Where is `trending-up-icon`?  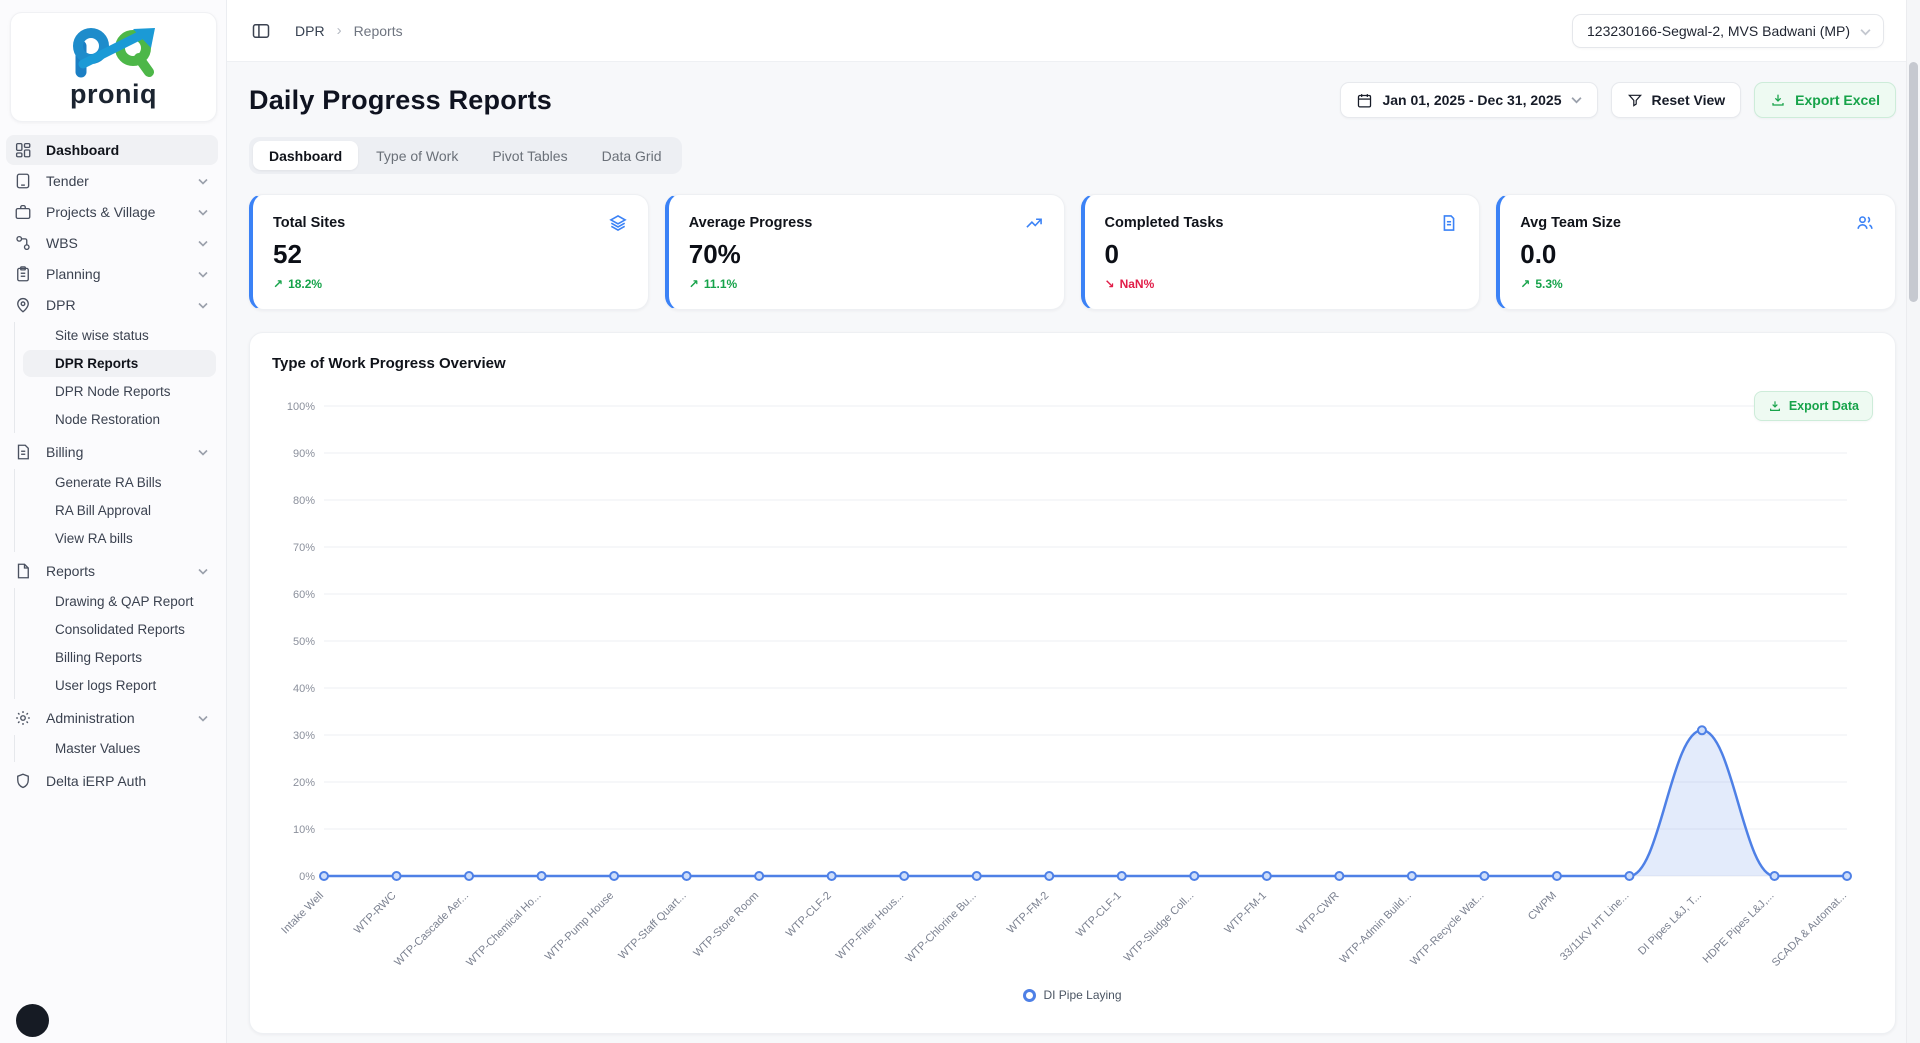
trending-up-icon is located at coordinates (1034, 223).